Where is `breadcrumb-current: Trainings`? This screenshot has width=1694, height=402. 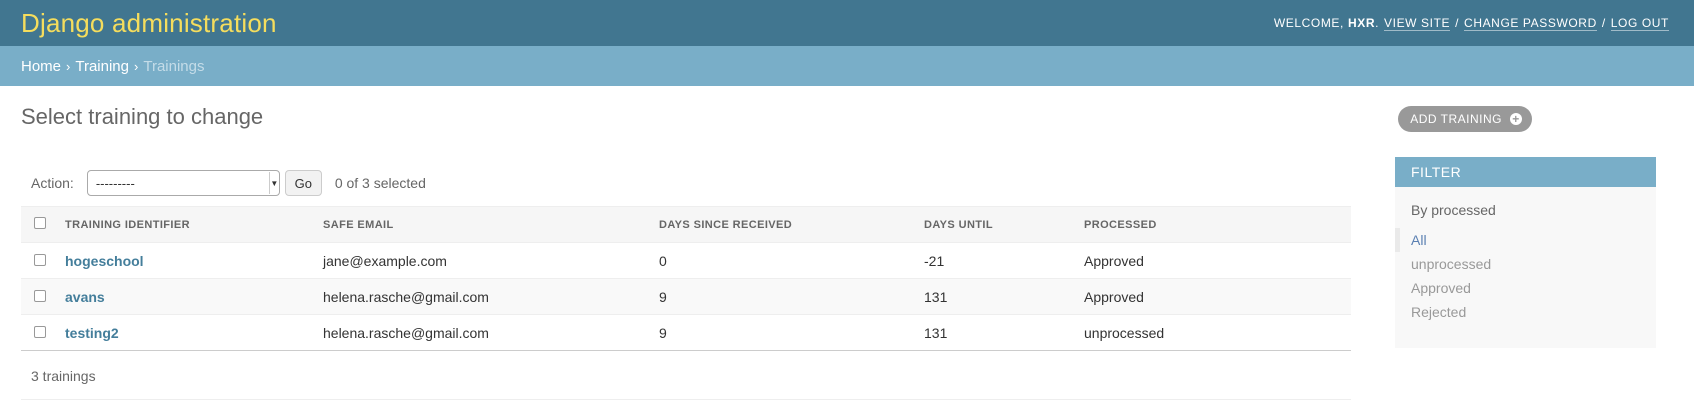
breadcrumb-current: Trainings is located at coordinates (174, 66).